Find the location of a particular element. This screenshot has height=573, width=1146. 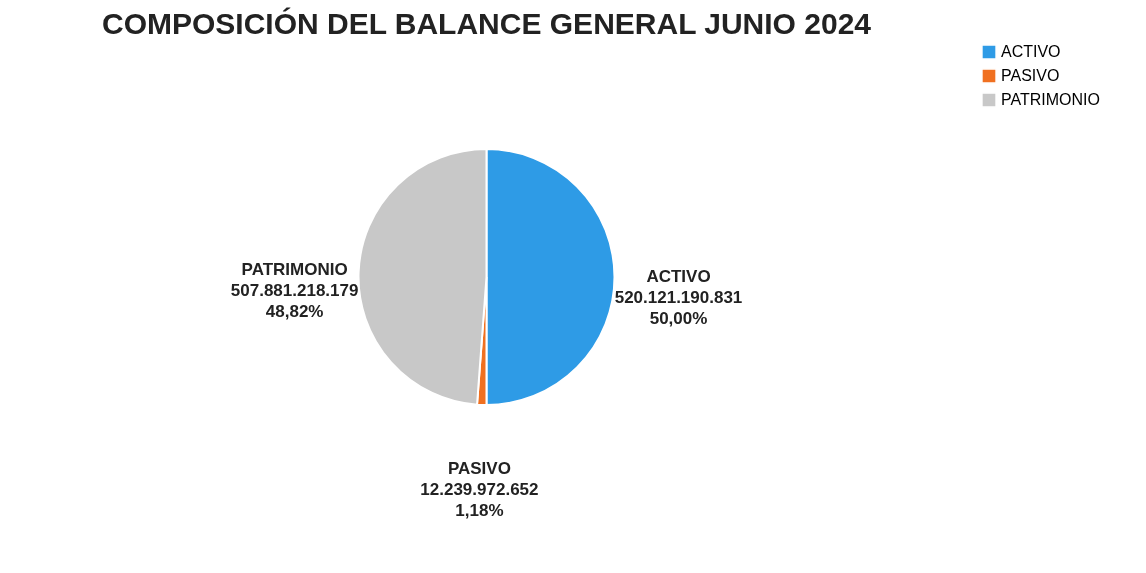

slice-label: PASIVO is located at coordinates (479, 468).